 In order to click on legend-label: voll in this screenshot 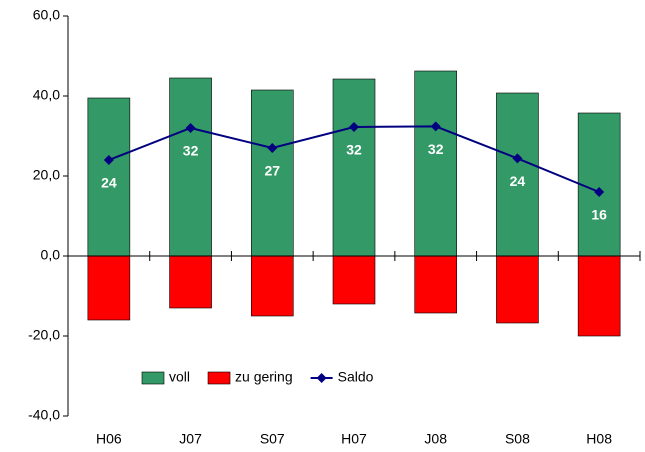, I will do `click(179, 377)`.